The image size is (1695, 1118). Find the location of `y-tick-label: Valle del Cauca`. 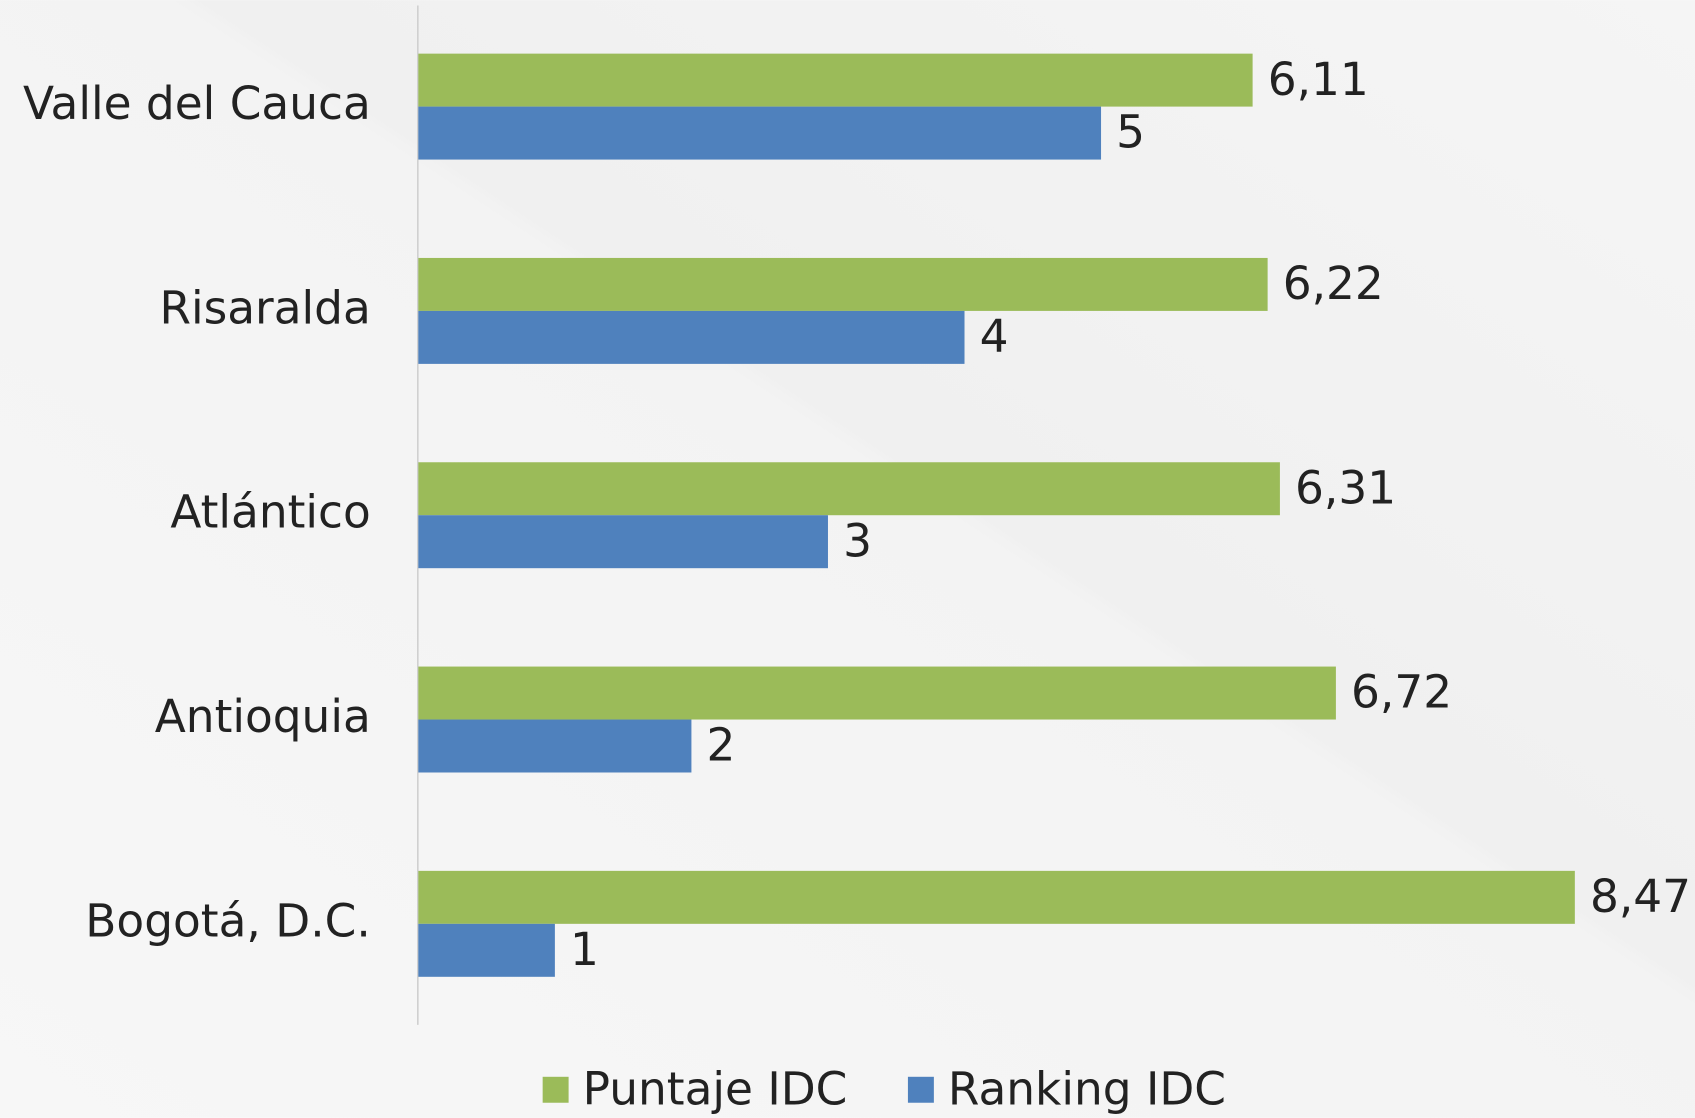

y-tick-label: Valle del Cauca is located at coordinates (197, 103).